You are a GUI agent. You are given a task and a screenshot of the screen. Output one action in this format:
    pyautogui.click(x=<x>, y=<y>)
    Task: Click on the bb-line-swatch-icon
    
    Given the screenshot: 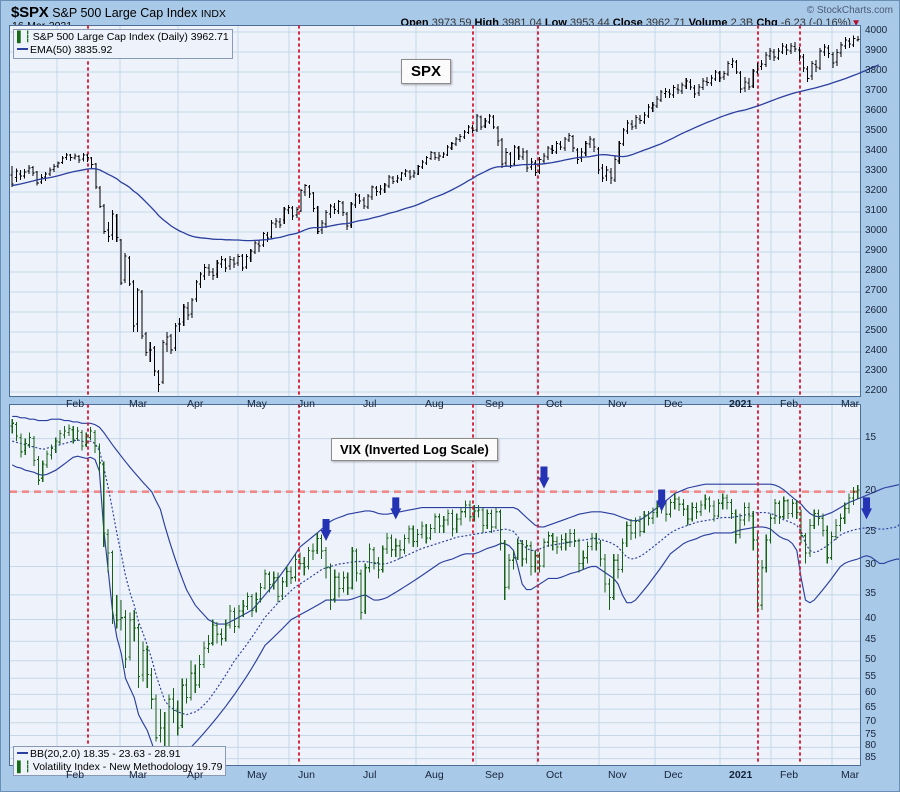 What is the action you would take?
    pyautogui.click(x=22, y=753)
    